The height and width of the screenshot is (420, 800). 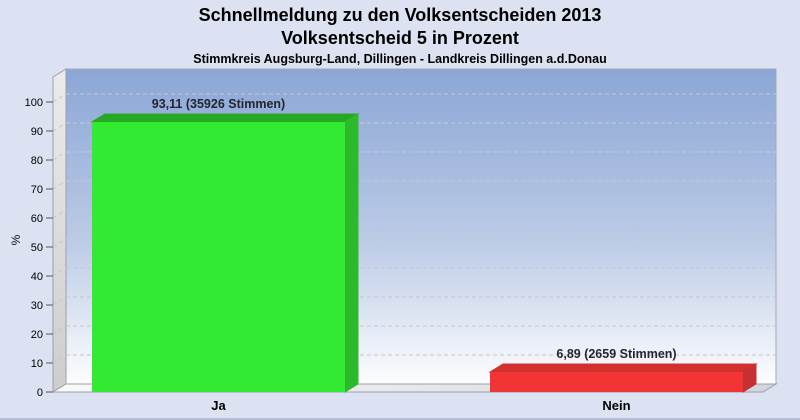 I want to click on y-tick-label: 30, so click(x=37, y=306).